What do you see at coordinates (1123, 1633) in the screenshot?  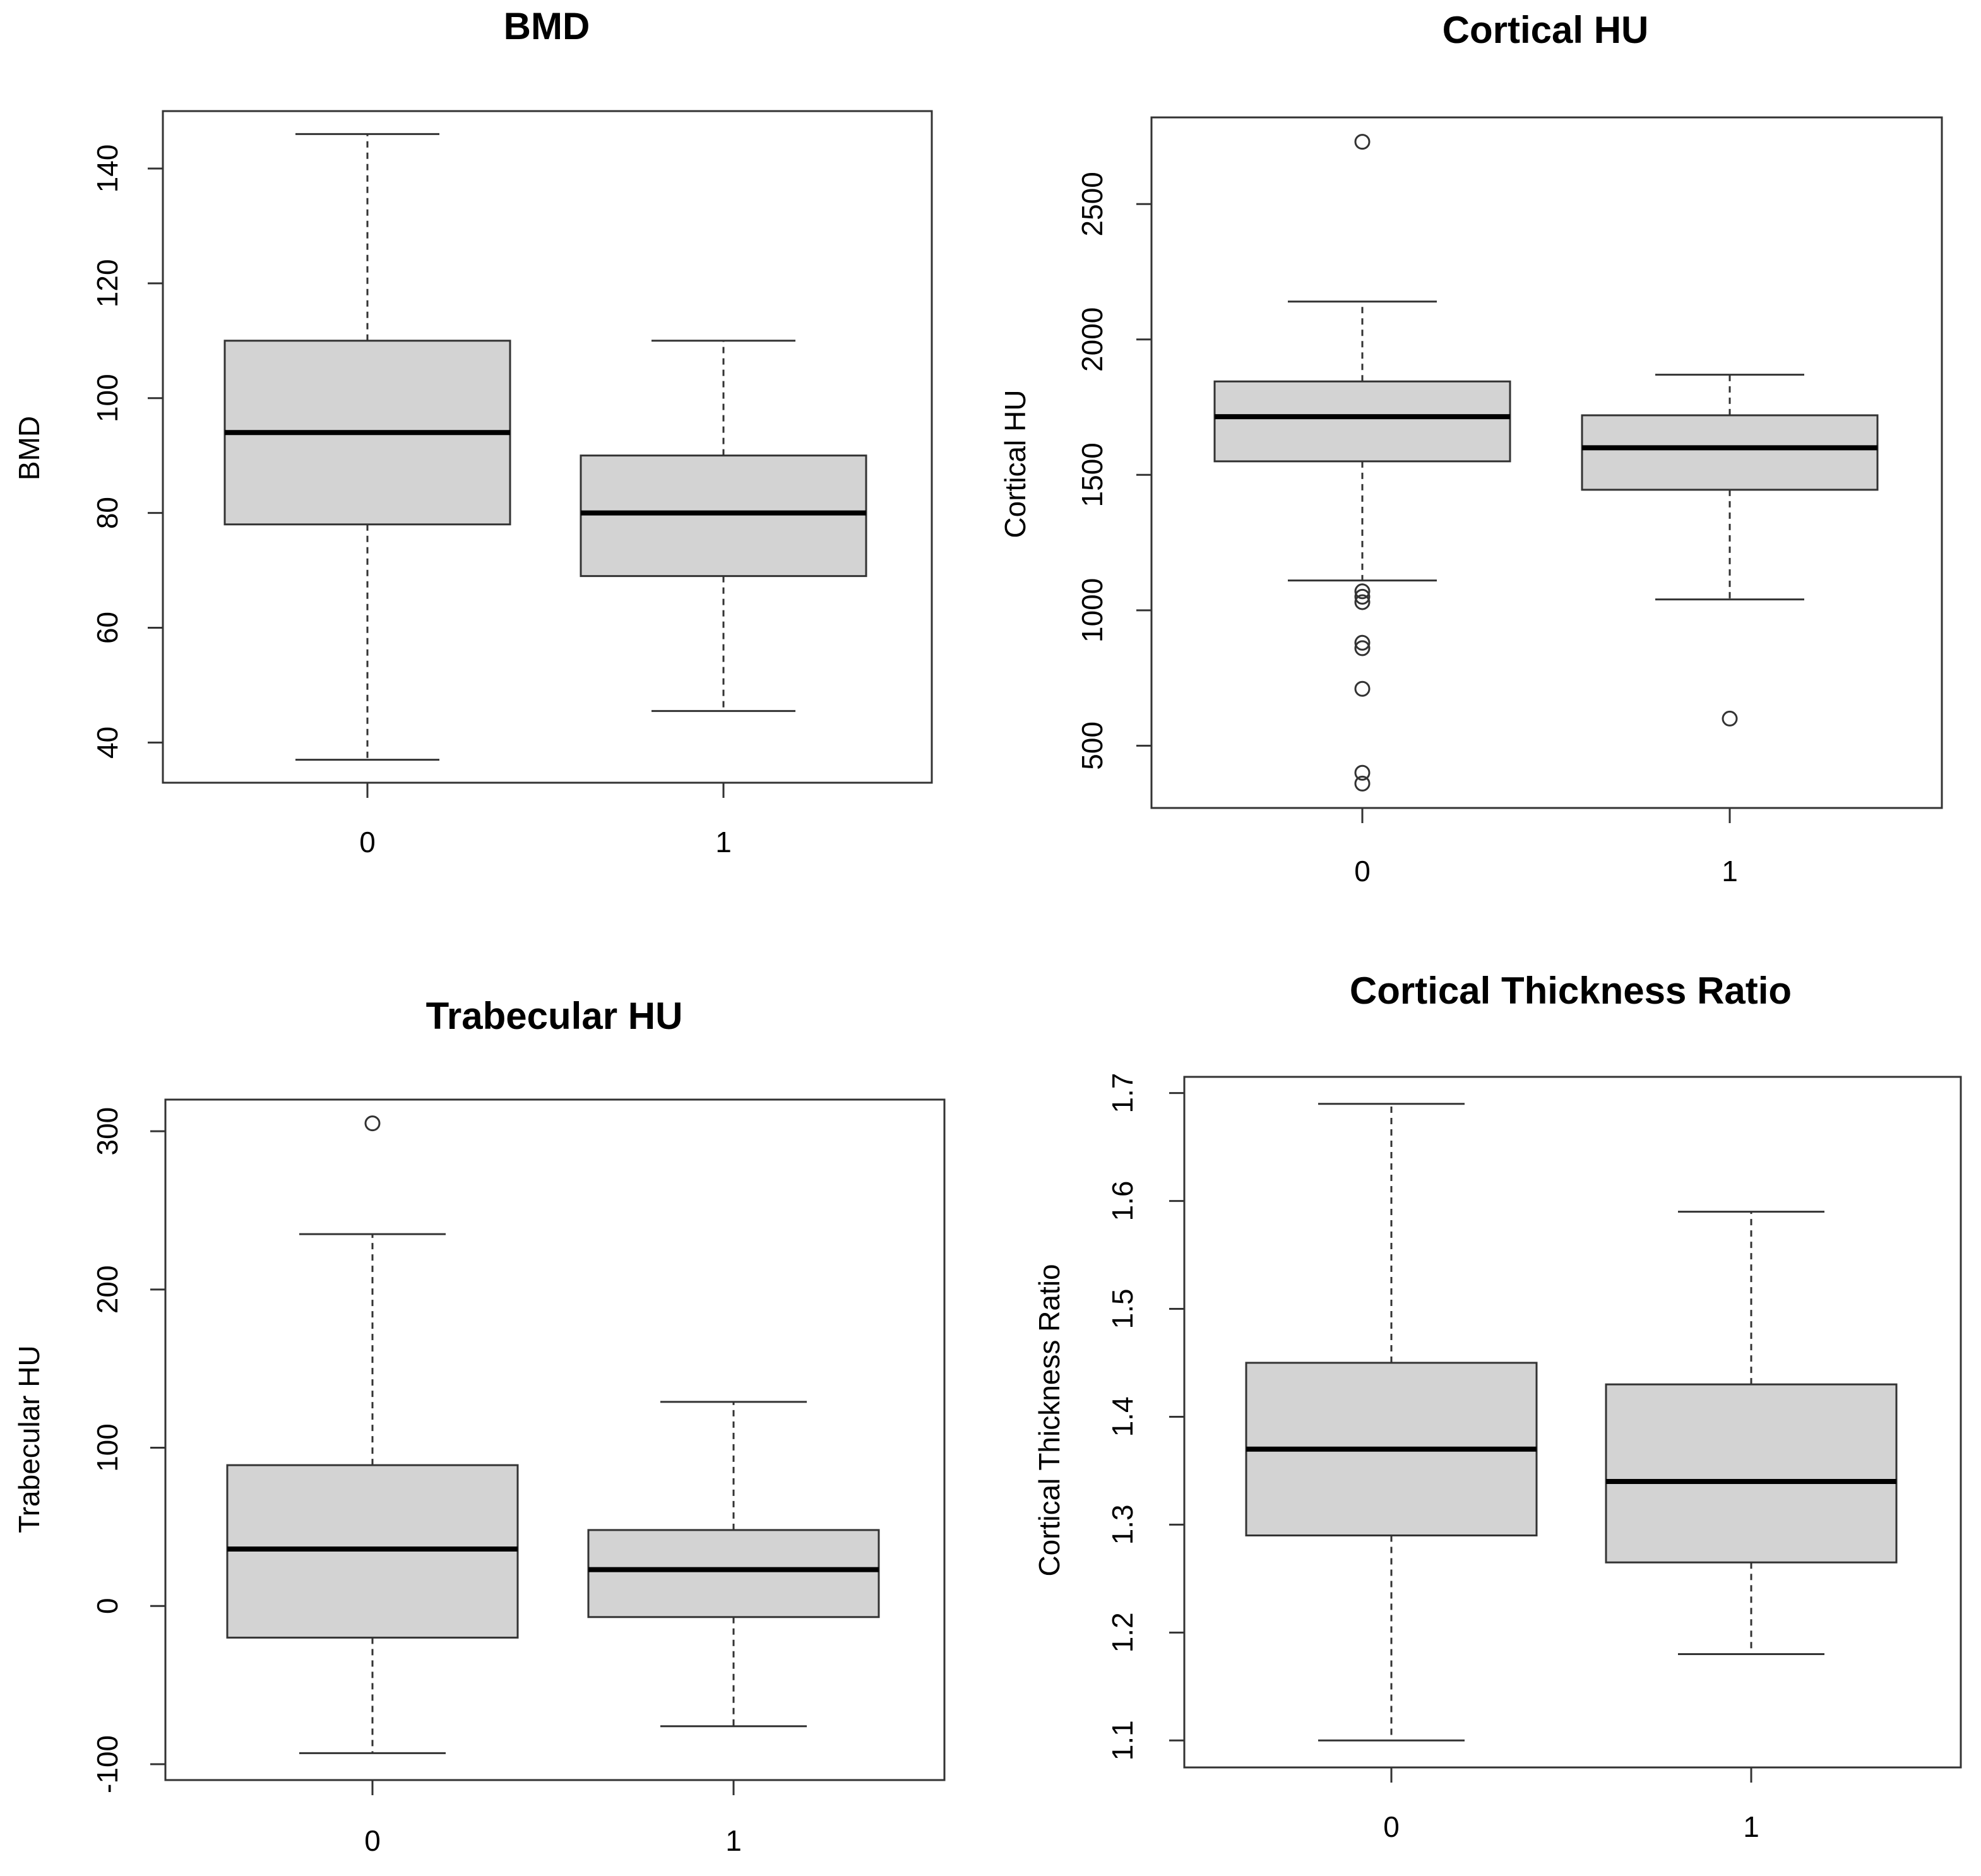 I see `y-tick-label: 1.2` at bounding box center [1123, 1633].